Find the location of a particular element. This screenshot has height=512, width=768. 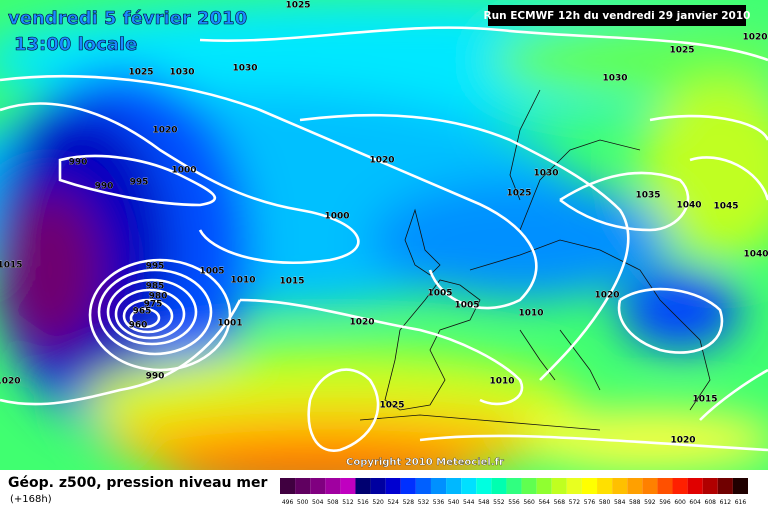

isobar-label: 975 is located at coordinates (153, 305).